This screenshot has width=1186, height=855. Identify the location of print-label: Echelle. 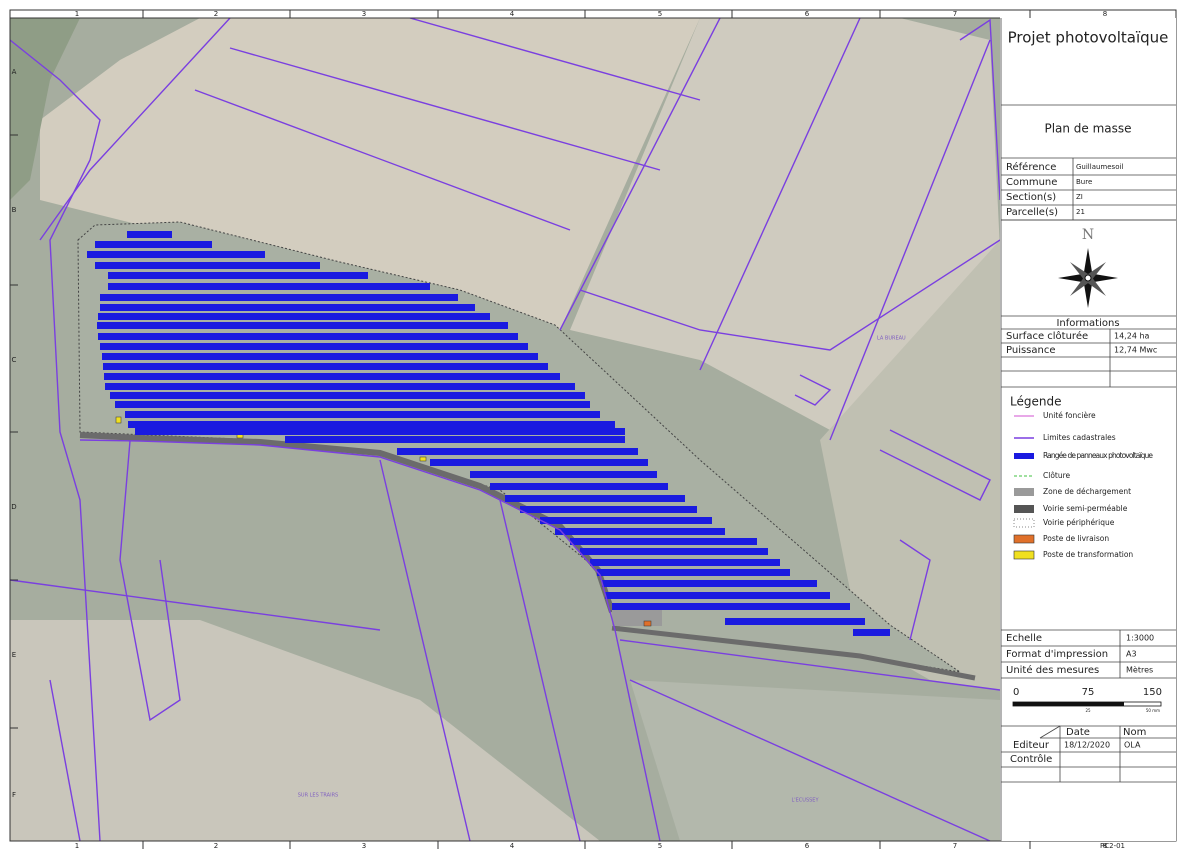
(1024, 638).